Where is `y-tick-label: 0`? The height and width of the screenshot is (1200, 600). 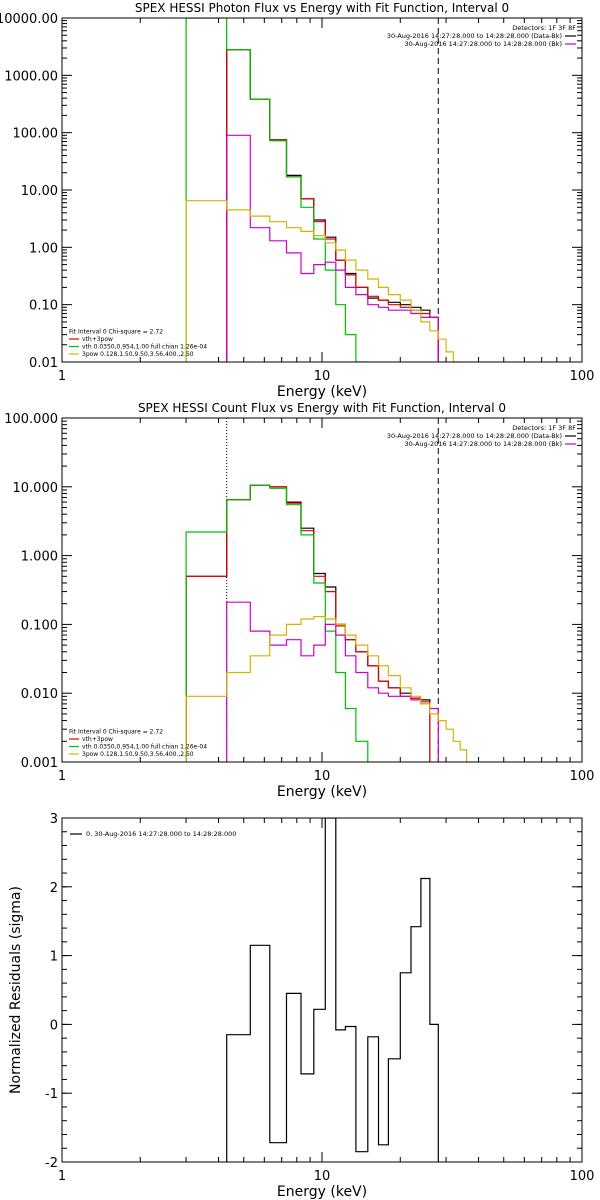
y-tick-label: 0 is located at coordinates (54, 1025).